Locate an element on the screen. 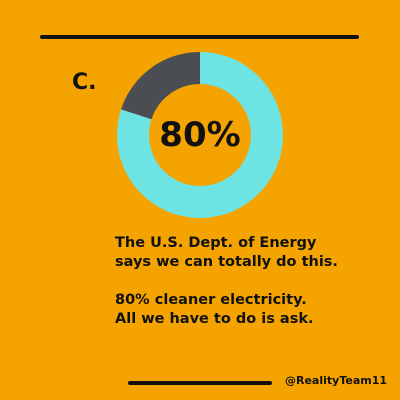 The width and height of the screenshot is (400, 400). caption-line-2: says we can totally do this. is located at coordinates (226, 262).